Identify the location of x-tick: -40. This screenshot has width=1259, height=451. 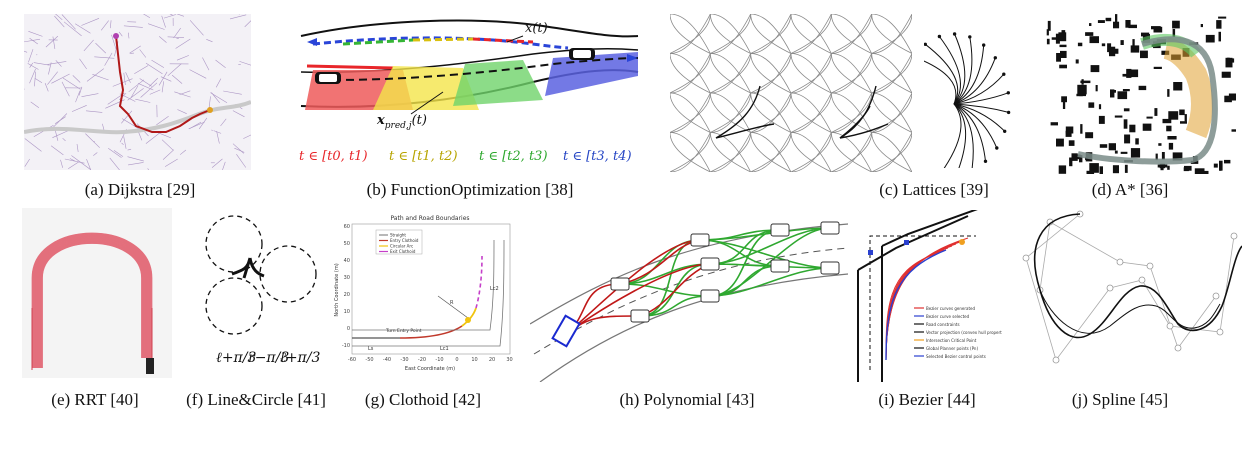
(387, 360).